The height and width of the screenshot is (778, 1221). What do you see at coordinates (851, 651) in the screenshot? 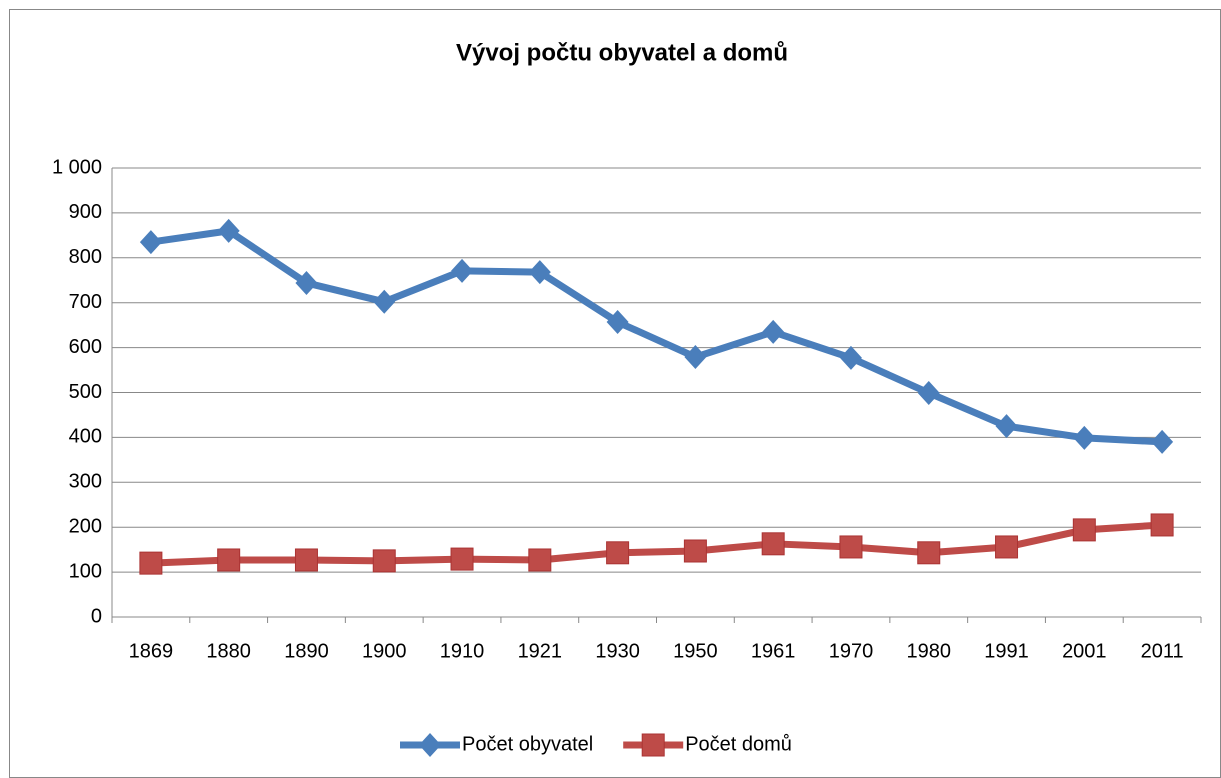
I see `x-tick-label: 1970` at bounding box center [851, 651].